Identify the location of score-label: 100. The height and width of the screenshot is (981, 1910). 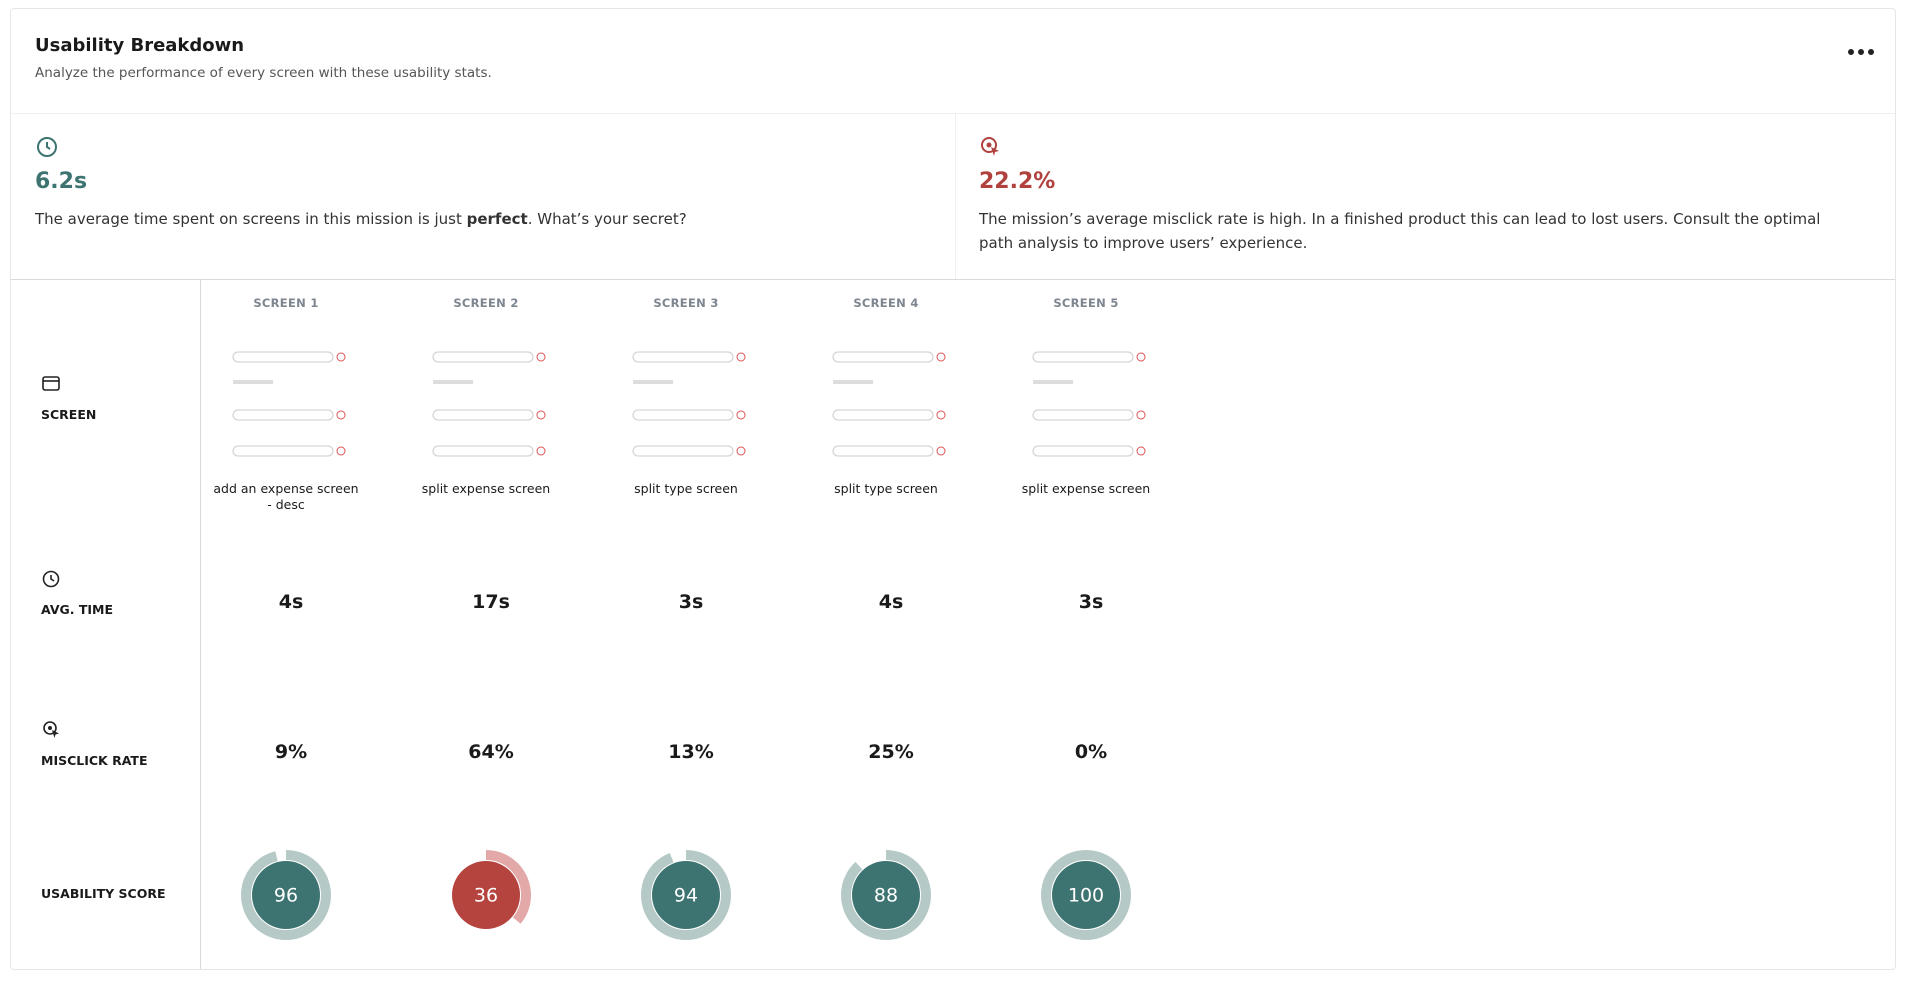
(1086, 896).